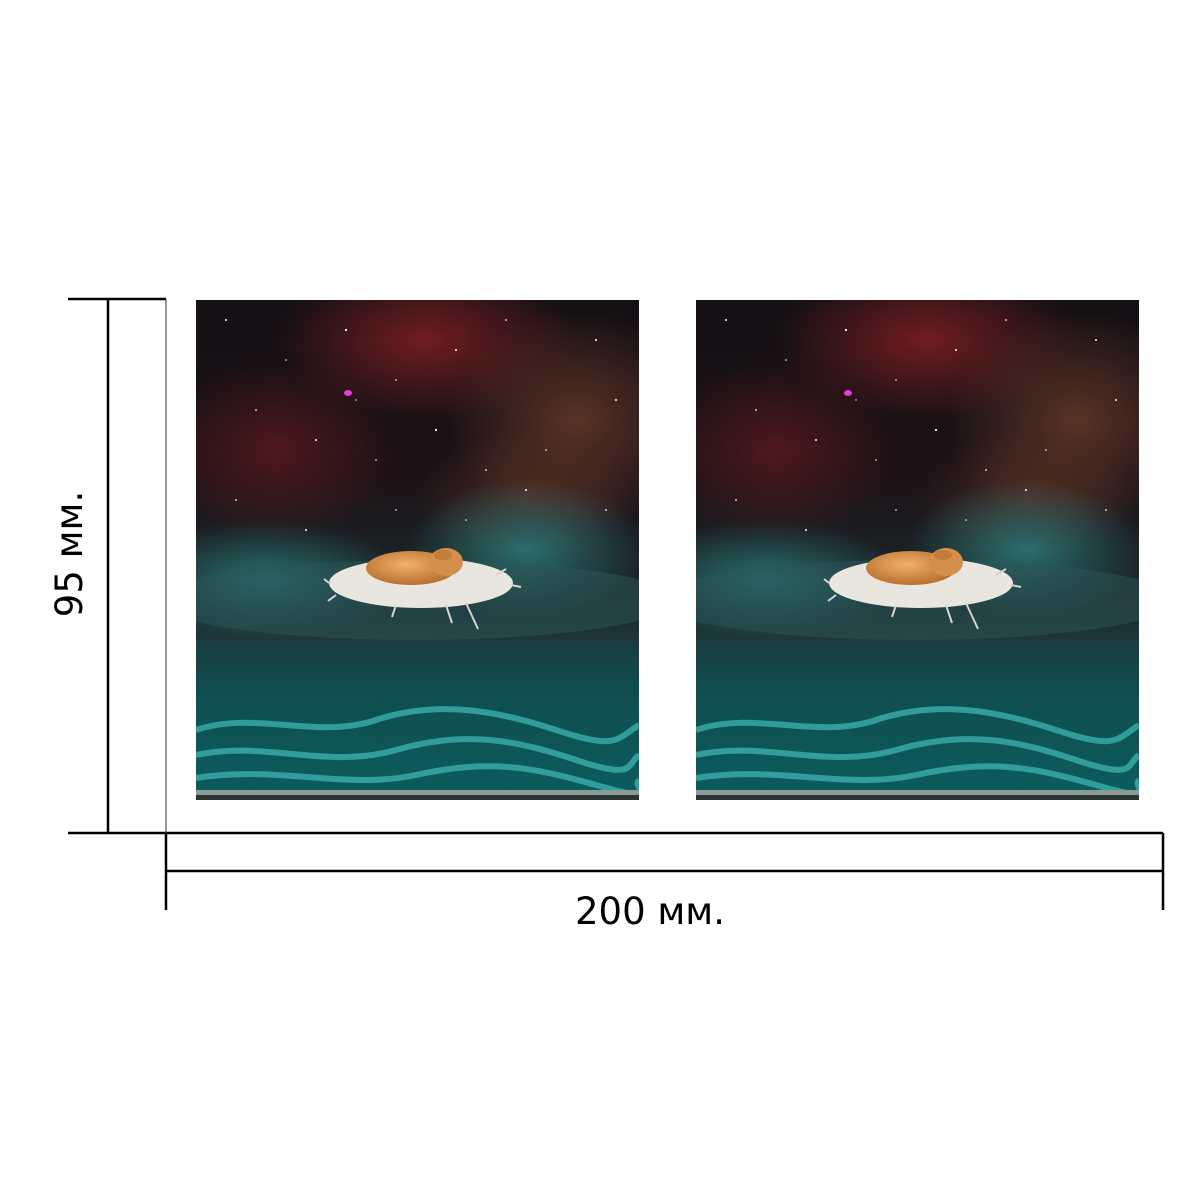 This screenshot has width=1200, height=1200. I want to click on width-label: 200 мм., so click(650, 911).